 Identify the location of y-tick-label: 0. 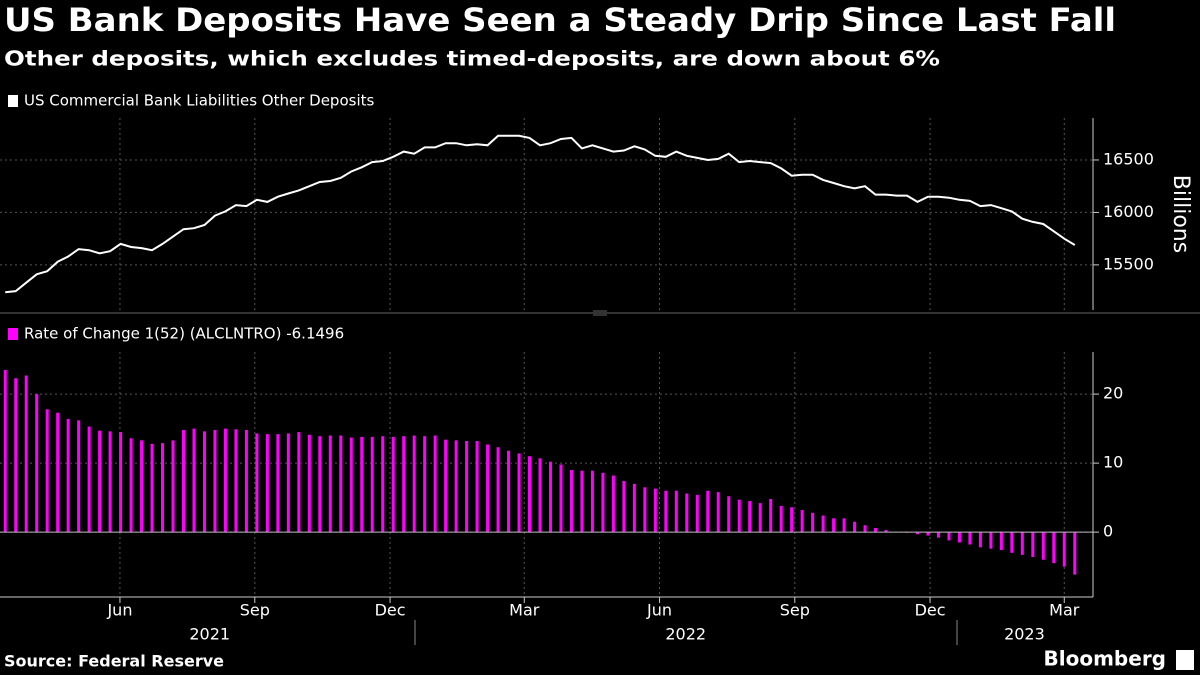
(1108, 531).